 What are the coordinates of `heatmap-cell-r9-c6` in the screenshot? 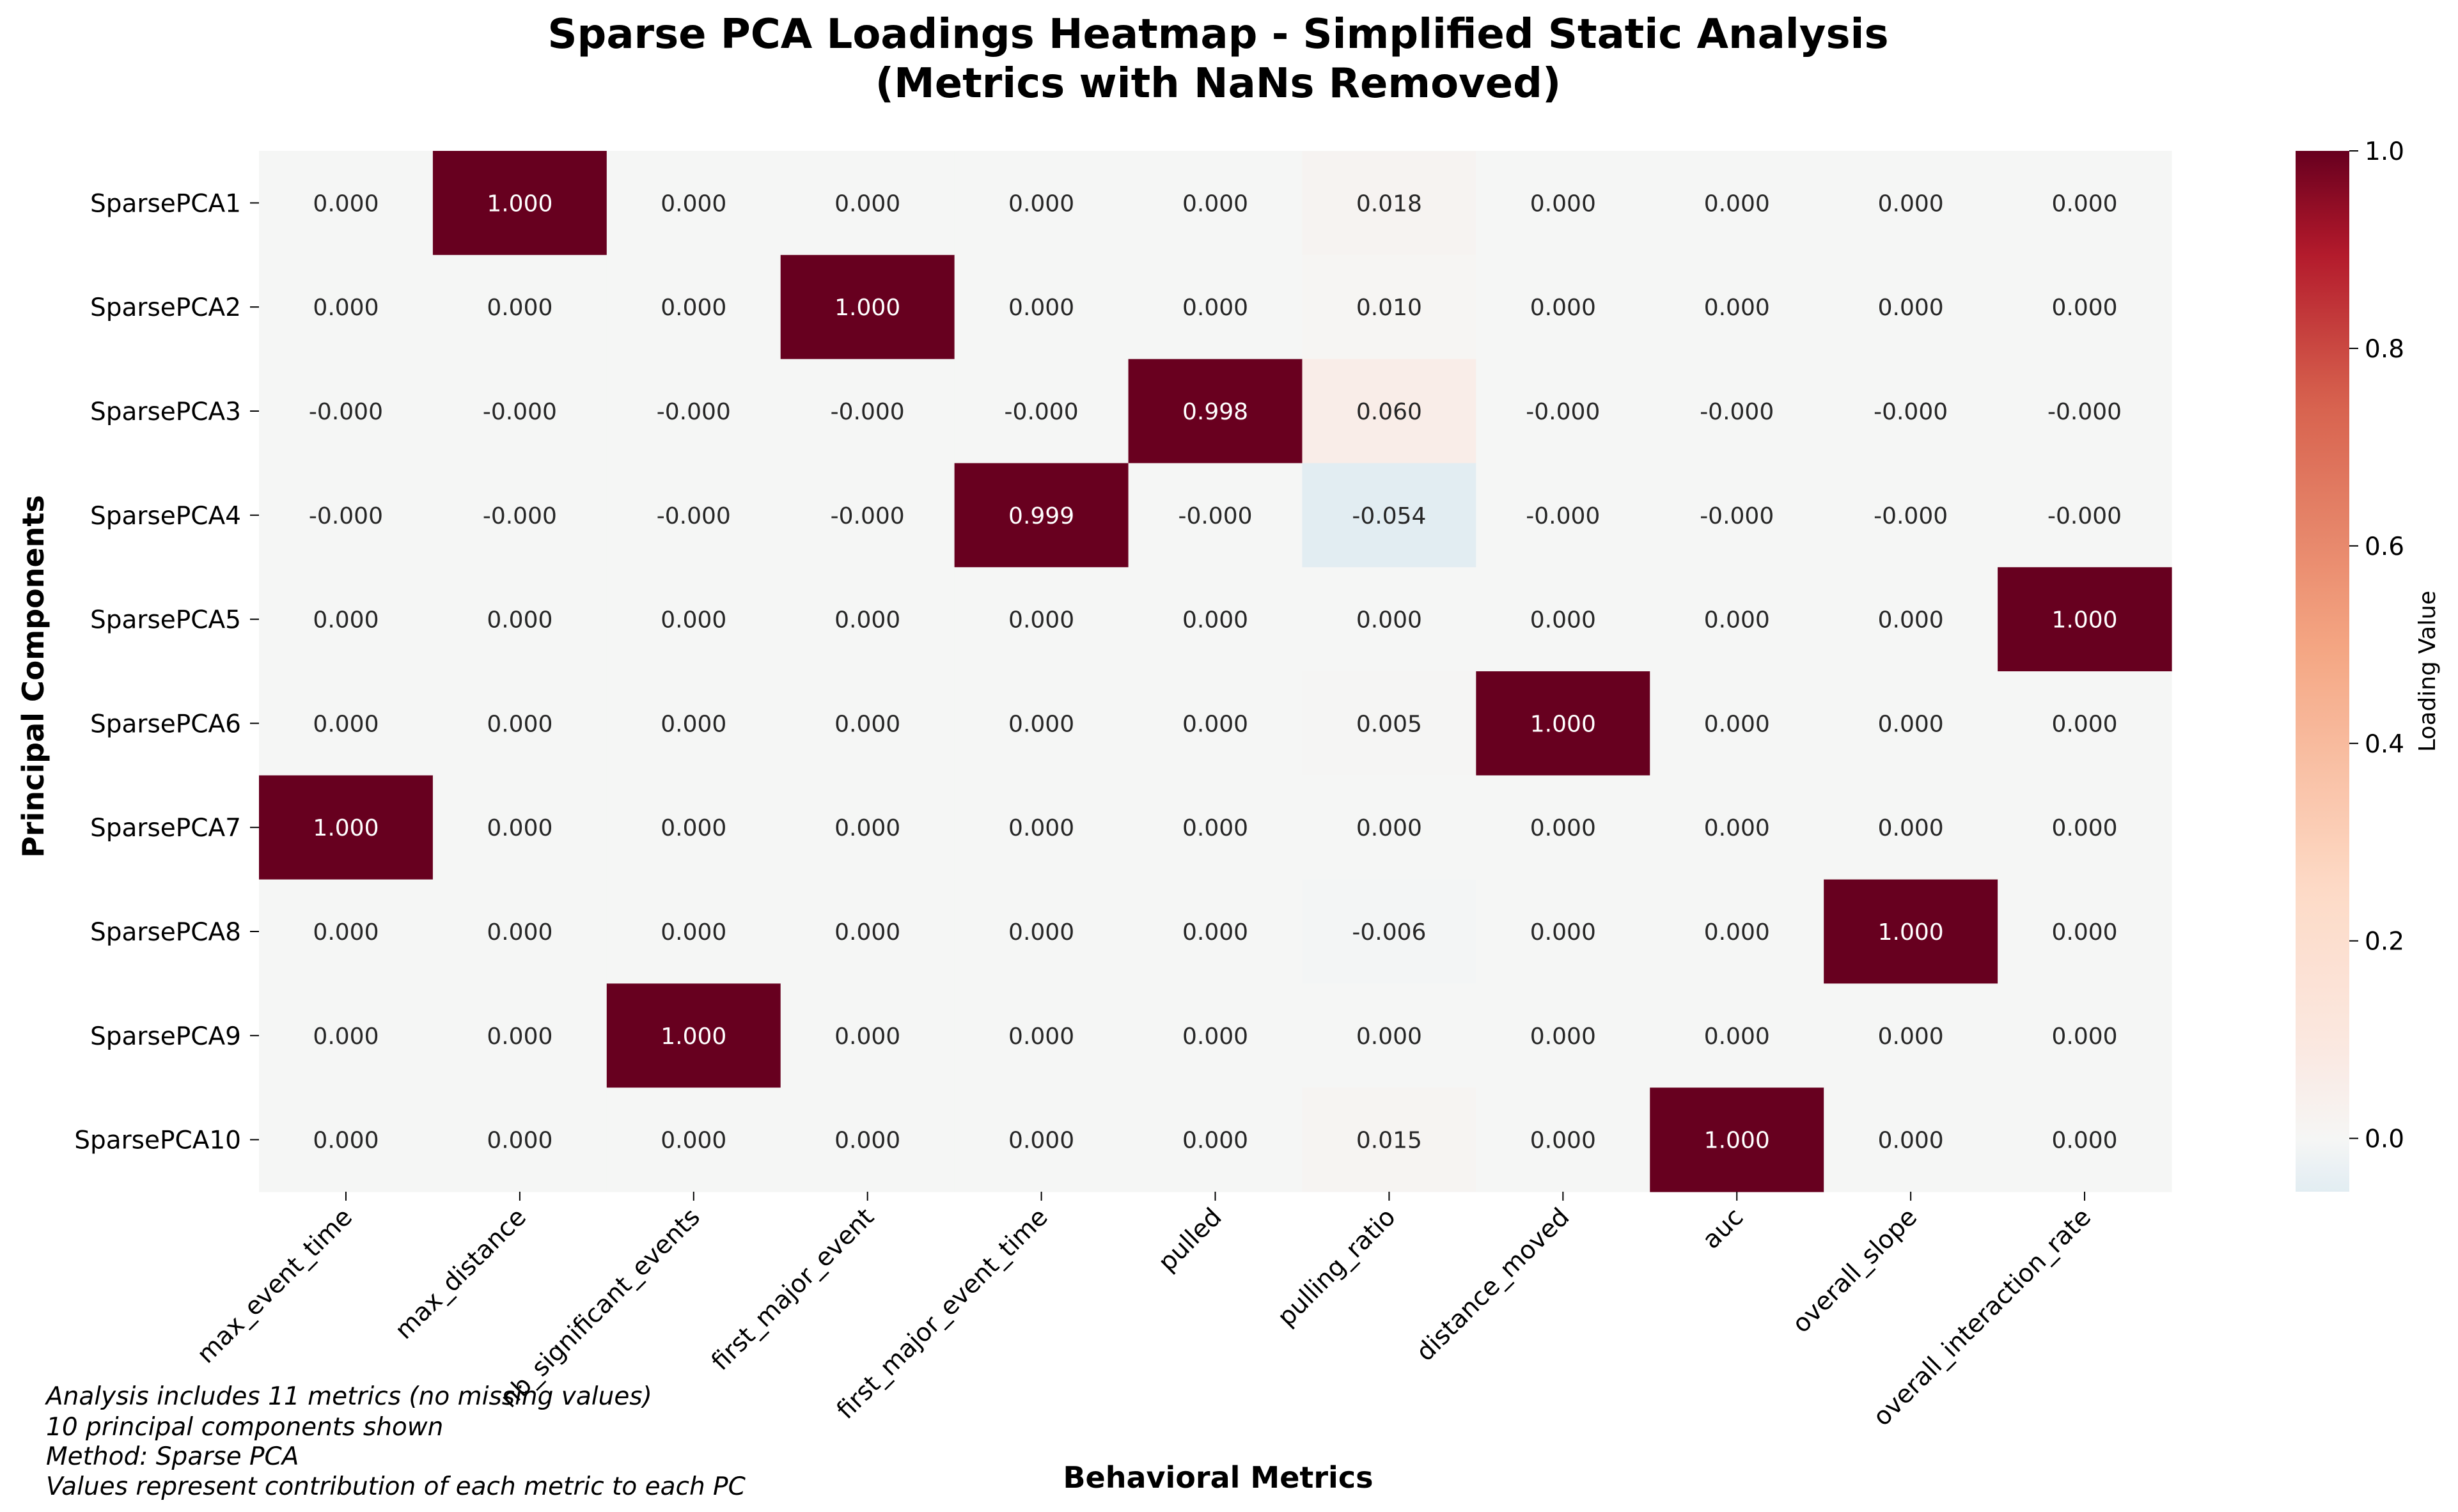 It's located at (1215, 1035).